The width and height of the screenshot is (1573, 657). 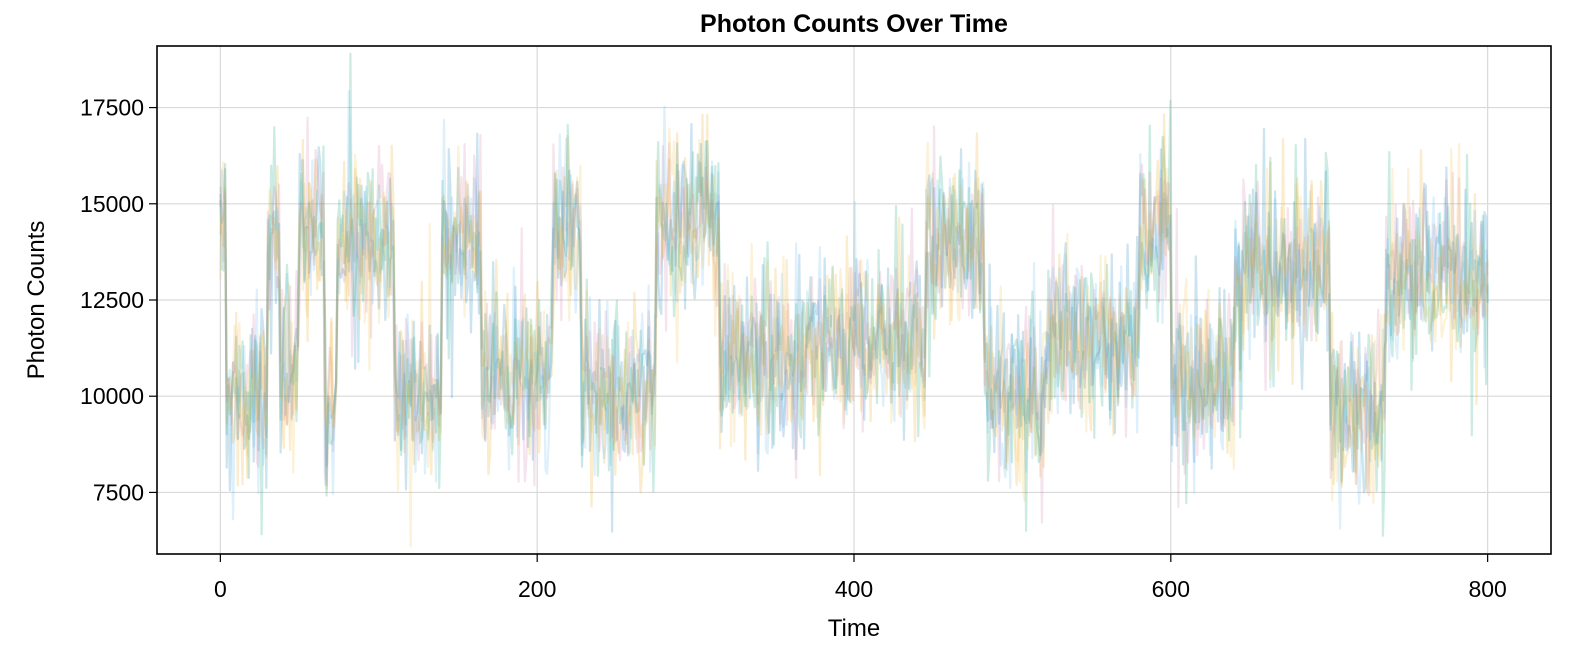 What do you see at coordinates (220, 589) in the screenshot?
I see `x-tick-label: 0` at bounding box center [220, 589].